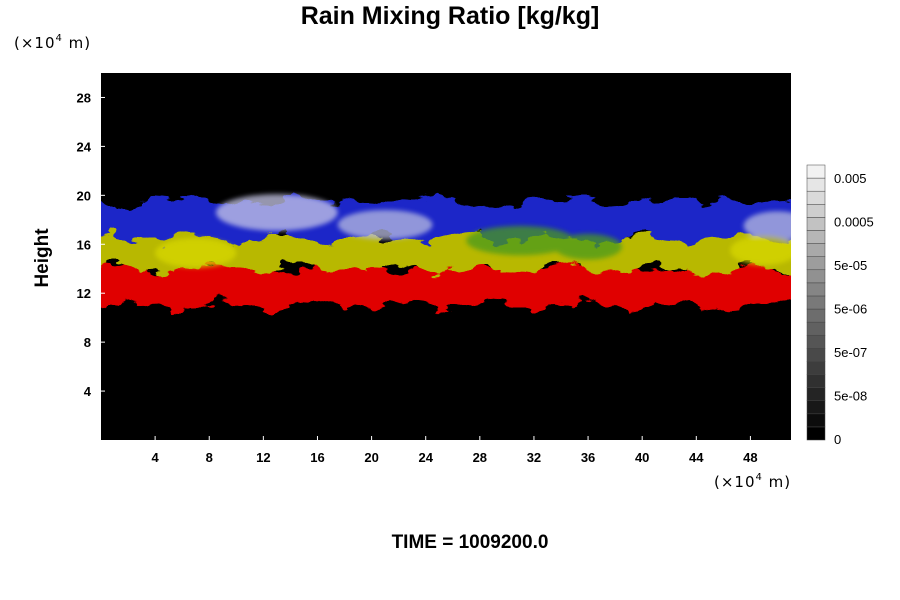  I want to click on x-unit-prefix: (×10, so click(735, 482).